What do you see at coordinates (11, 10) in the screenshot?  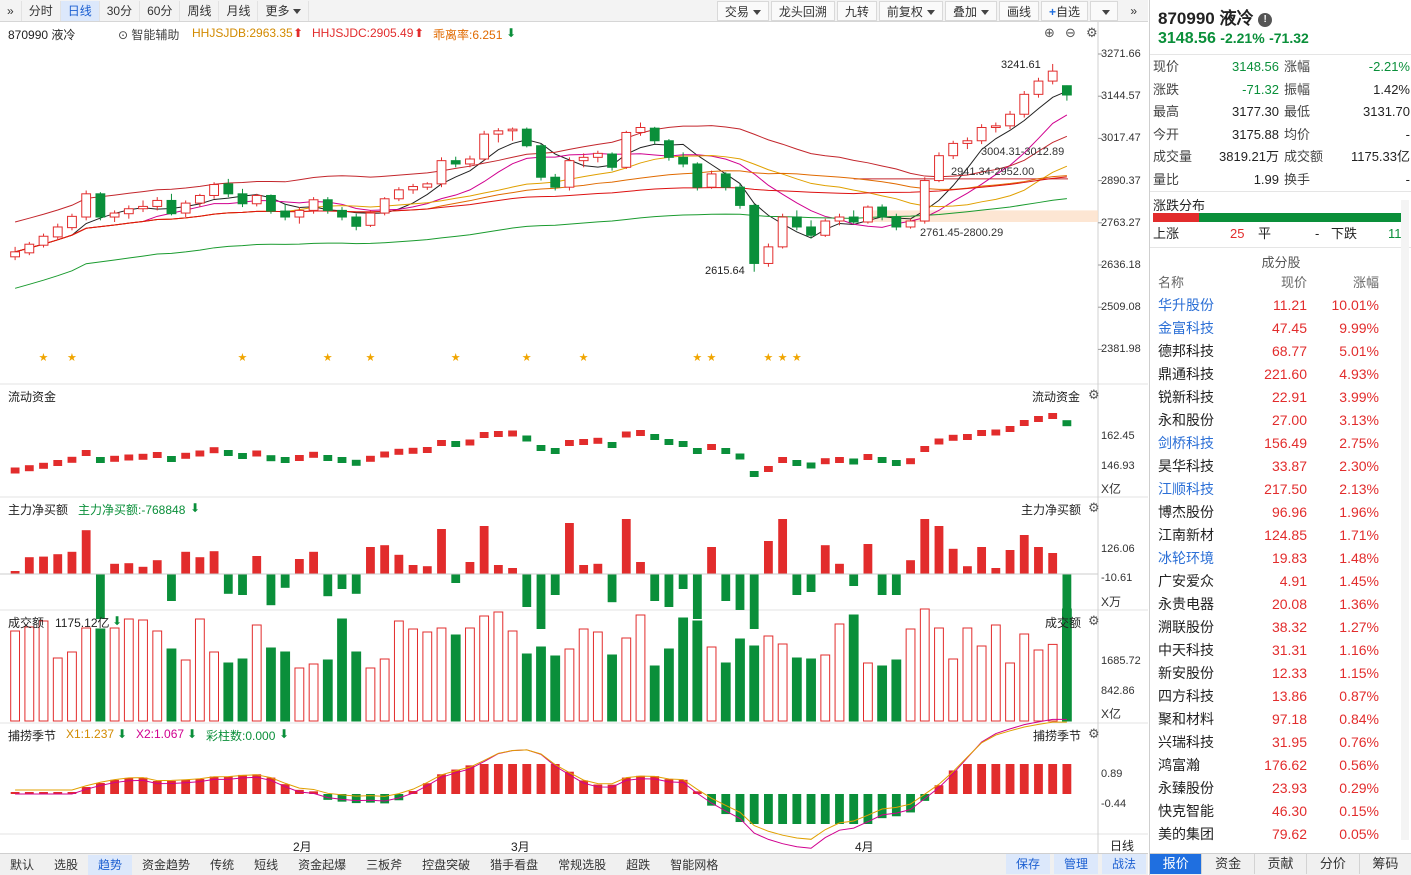 I see `expand-icon: »` at bounding box center [11, 10].